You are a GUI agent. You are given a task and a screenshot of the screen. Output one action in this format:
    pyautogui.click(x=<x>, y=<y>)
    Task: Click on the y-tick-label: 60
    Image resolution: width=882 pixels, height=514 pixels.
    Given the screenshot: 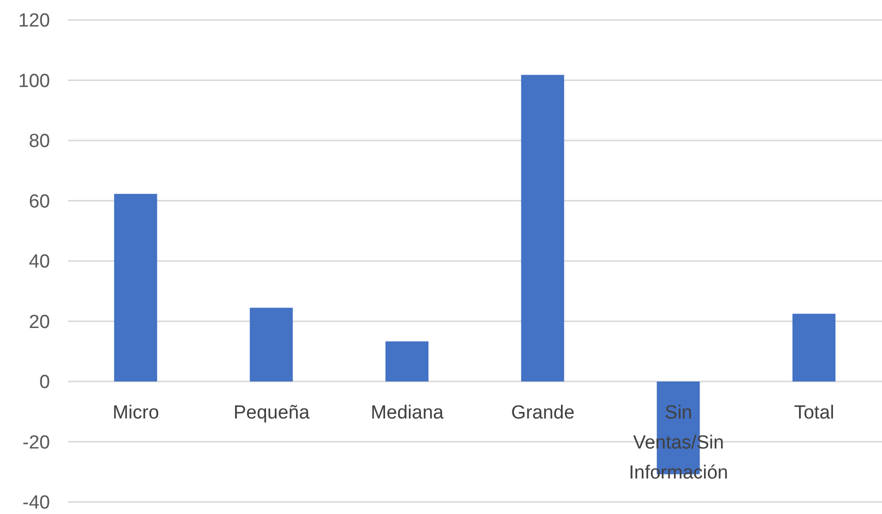 What is the action you would take?
    pyautogui.click(x=39, y=201)
    